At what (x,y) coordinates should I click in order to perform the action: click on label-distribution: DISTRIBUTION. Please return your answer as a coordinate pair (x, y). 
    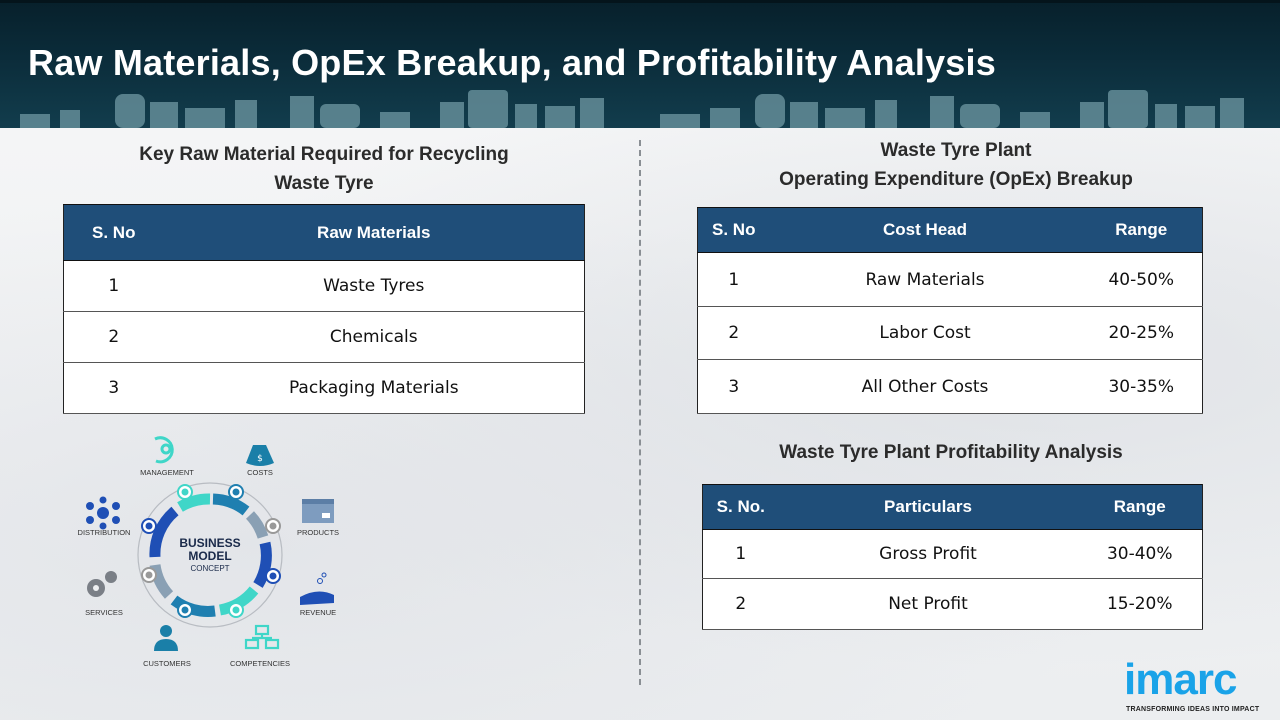
    Looking at the image, I should click on (104, 532).